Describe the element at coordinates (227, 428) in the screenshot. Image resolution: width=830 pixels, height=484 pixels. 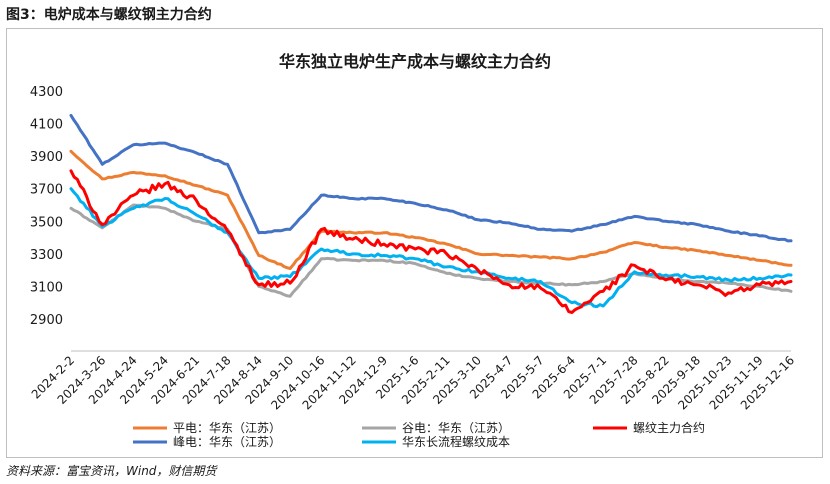
I see `legend-label: 平电：华东（江苏）` at that location.